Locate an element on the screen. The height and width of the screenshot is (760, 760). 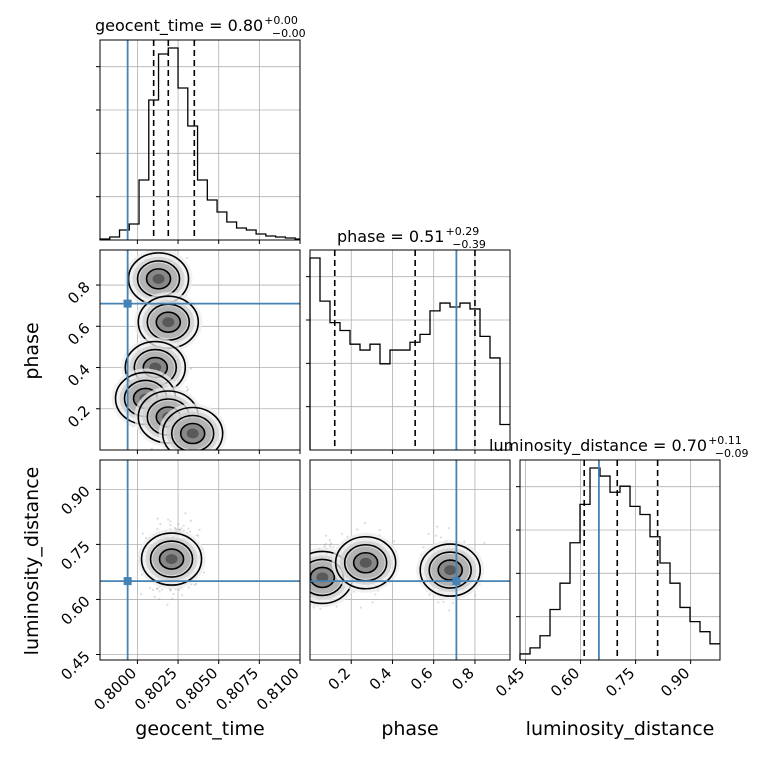
histogram-luminosity_distance is located at coordinates (619, 563).